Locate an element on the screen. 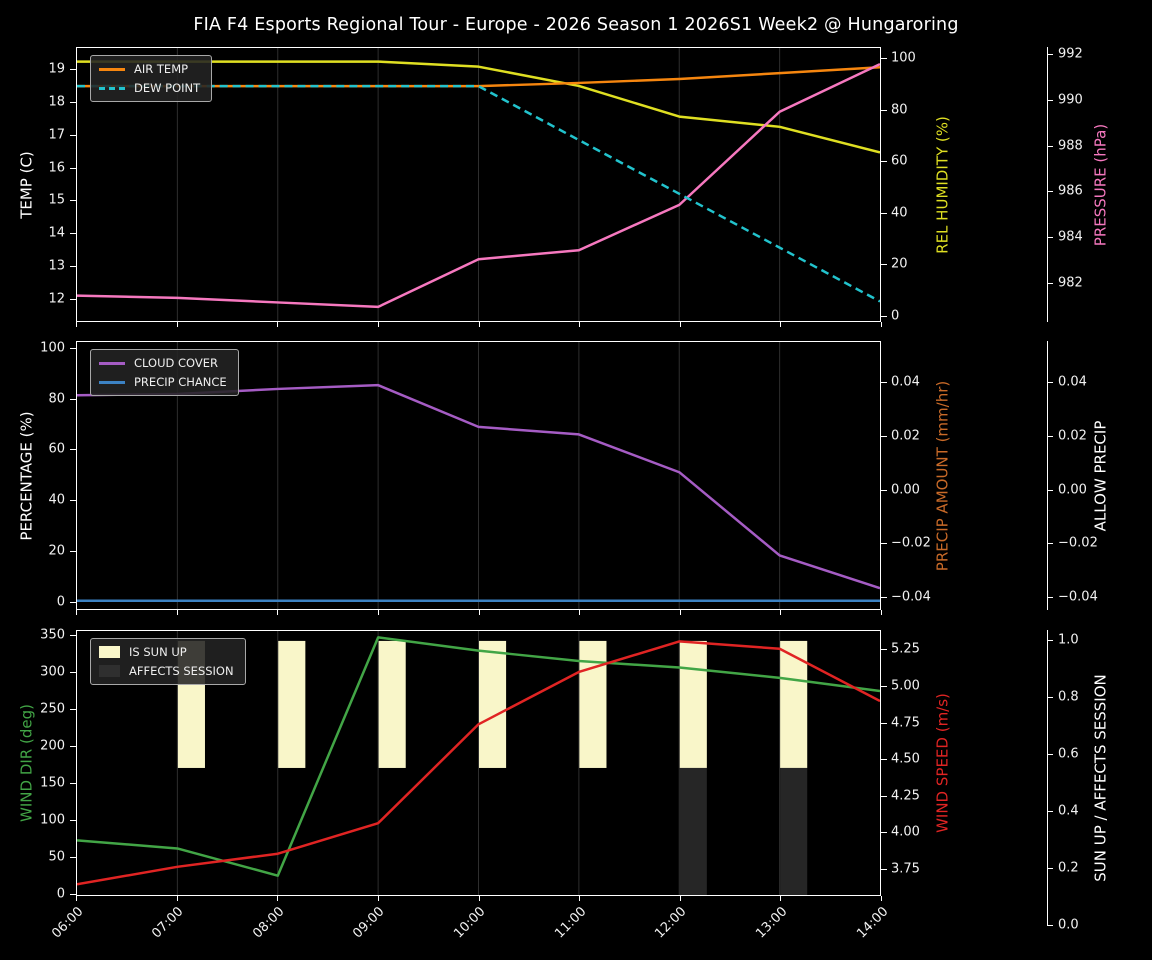 The image size is (1152, 960). y-tick-label: 0.2 is located at coordinates (1068, 868).